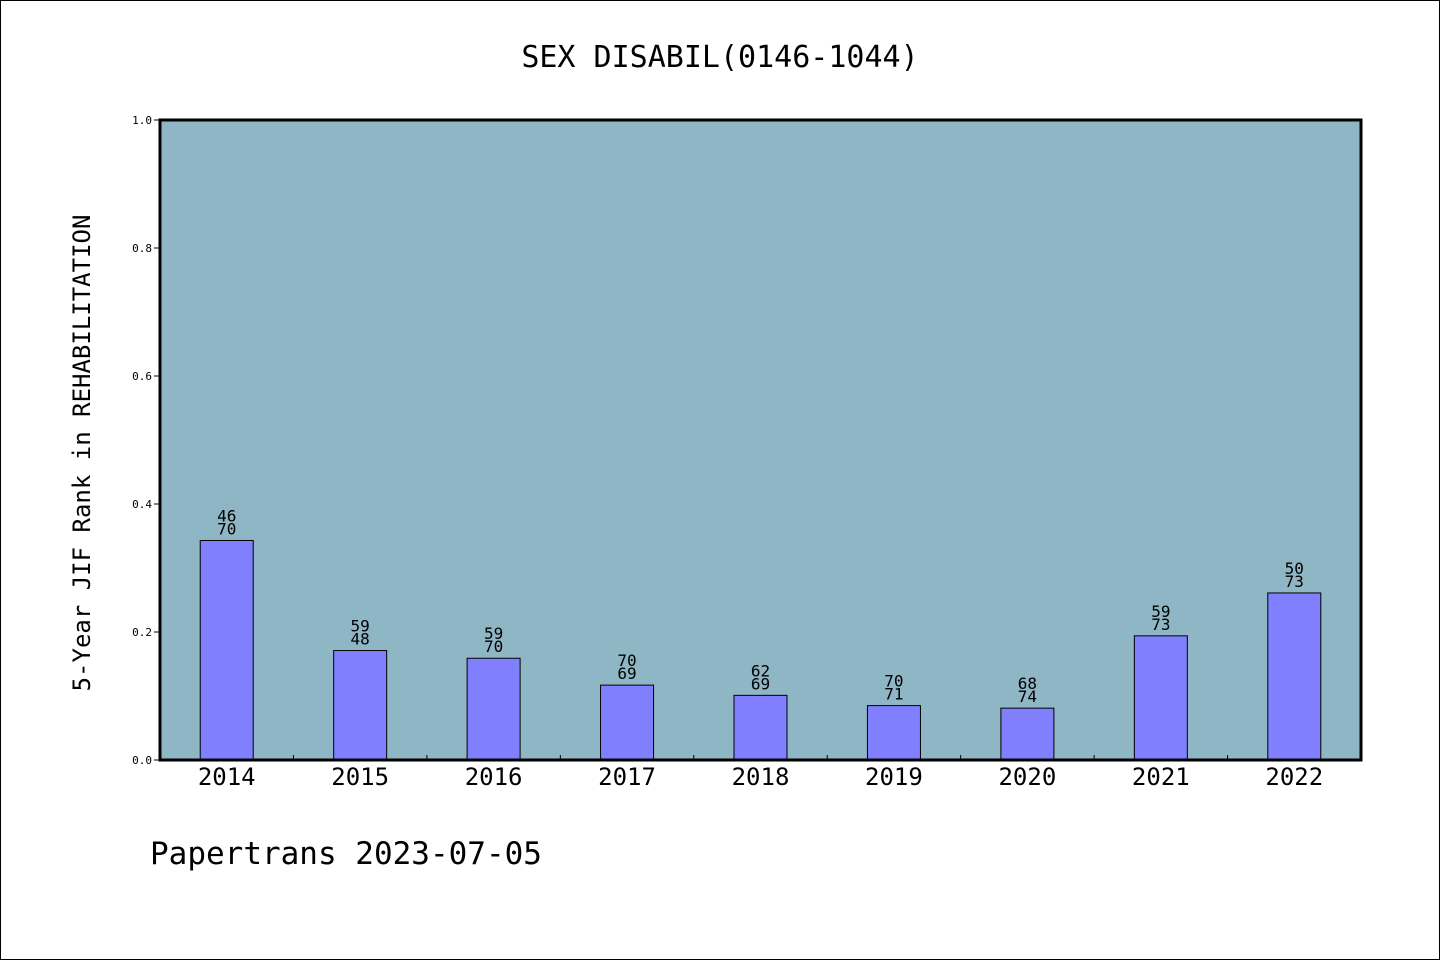 This screenshot has height=960, width=1440. I want to click on y-tick-label: 1.0, so click(142, 120).